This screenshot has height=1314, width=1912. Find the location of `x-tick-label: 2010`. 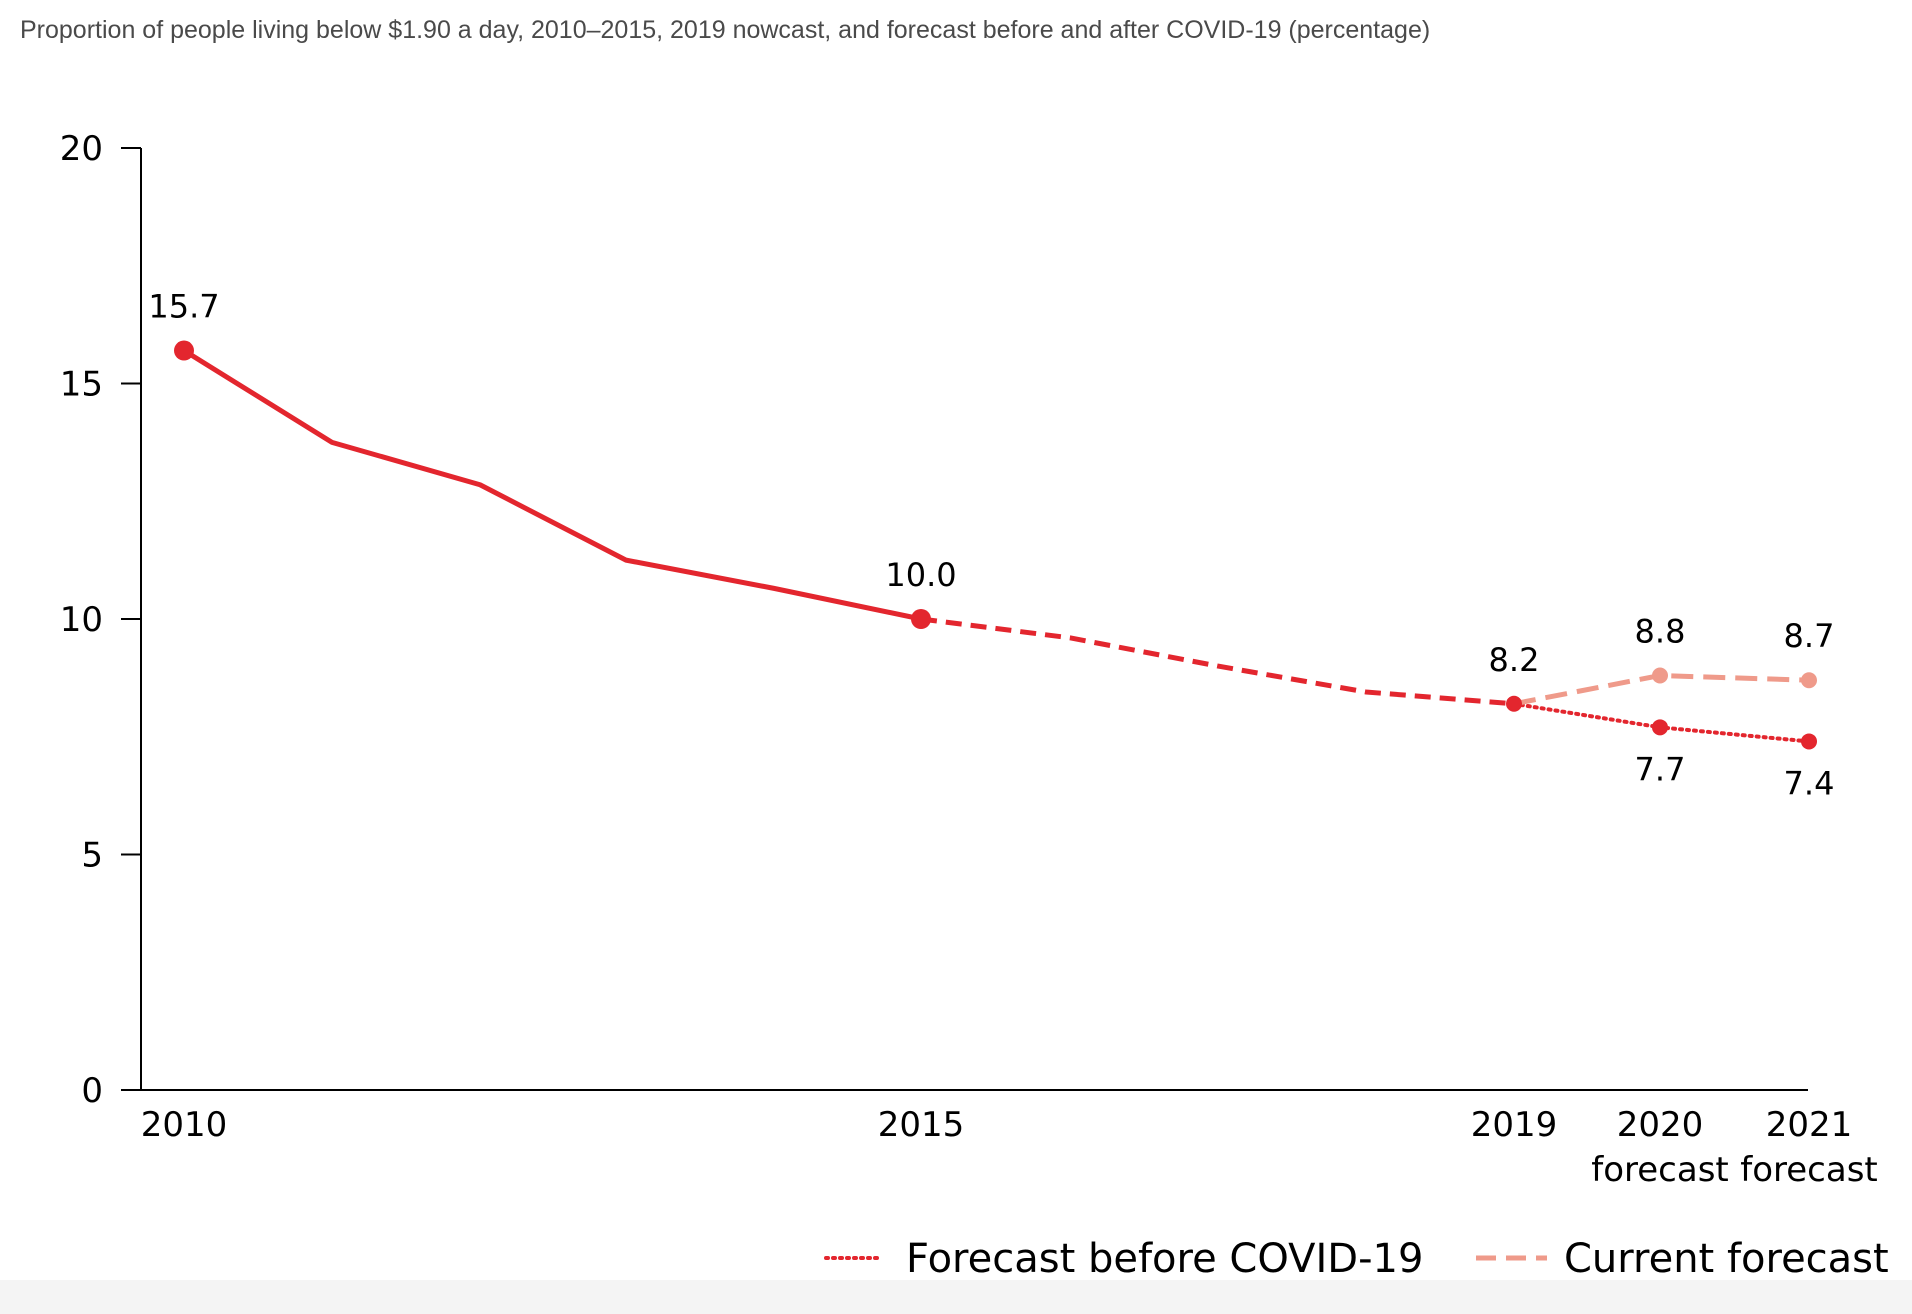

x-tick-label: 2010 is located at coordinates (184, 1125).